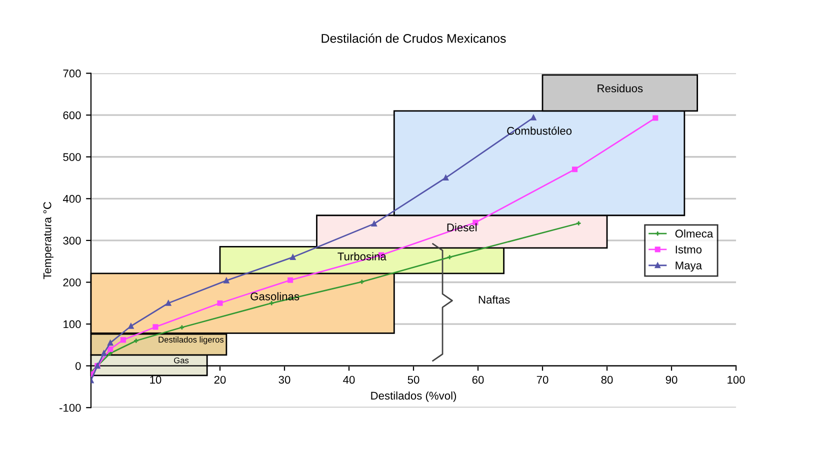 The width and height of the screenshot is (827, 458). What do you see at coordinates (156, 380) in the screenshot?
I see `x-tick-label: 10` at bounding box center [156, 380].